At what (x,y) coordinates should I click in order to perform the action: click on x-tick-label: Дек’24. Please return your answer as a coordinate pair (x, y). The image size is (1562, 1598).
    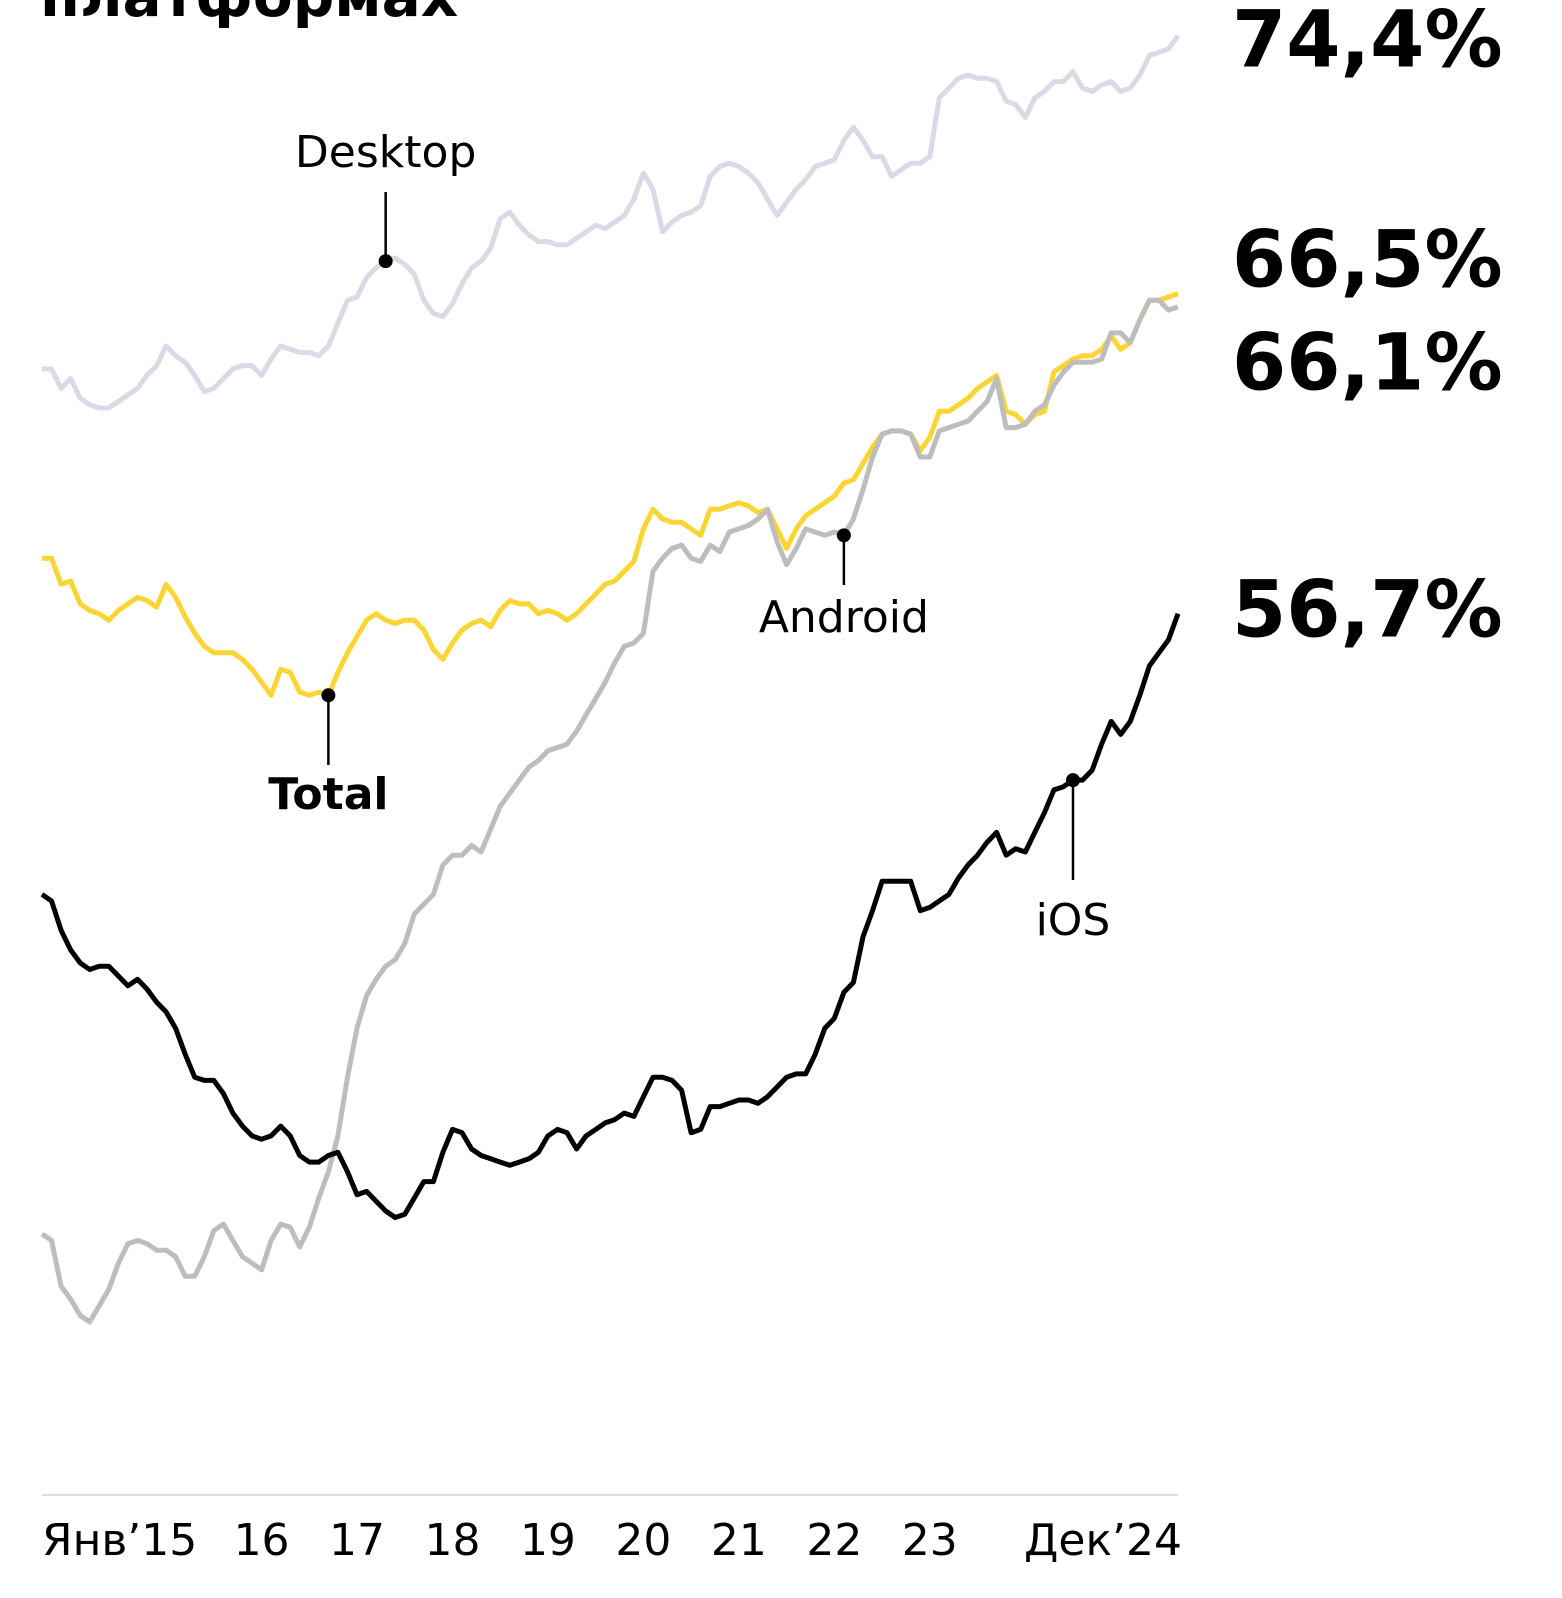
    Looking at the image, I should click on (1103, 1540).